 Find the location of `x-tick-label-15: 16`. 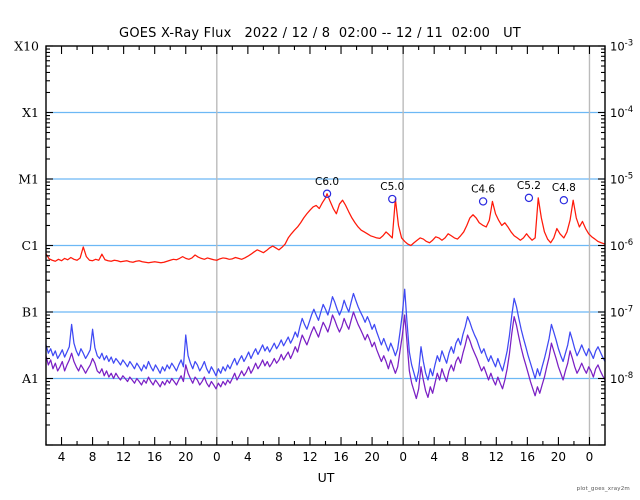

x-tick-label-15: 16 is located at coordinates (527, 457).